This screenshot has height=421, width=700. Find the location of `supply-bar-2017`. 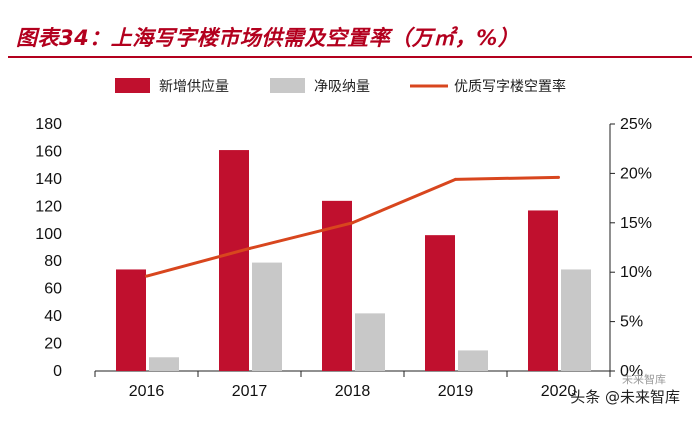

supply-bar-2017 is located at coordinates (234, 260).